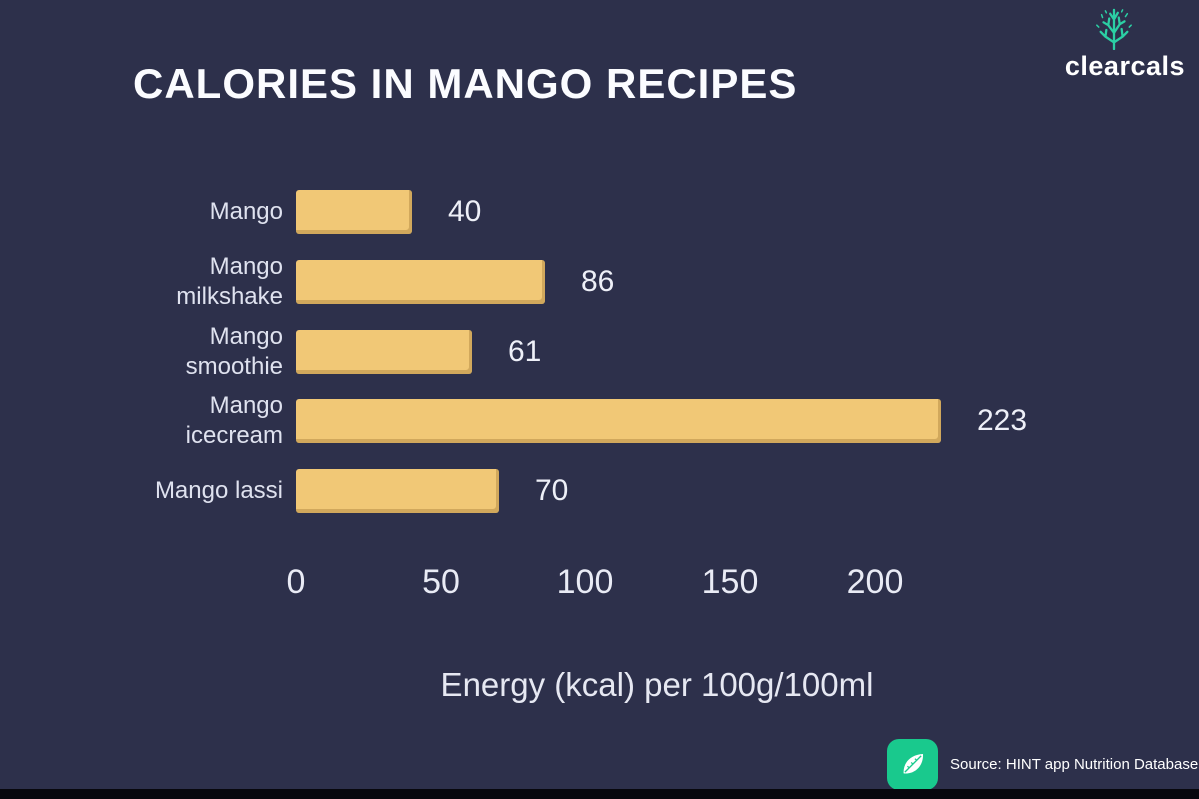  I want to click on bar-row-mango-milkshake: Mango milkshake 86, so click(599, 281).